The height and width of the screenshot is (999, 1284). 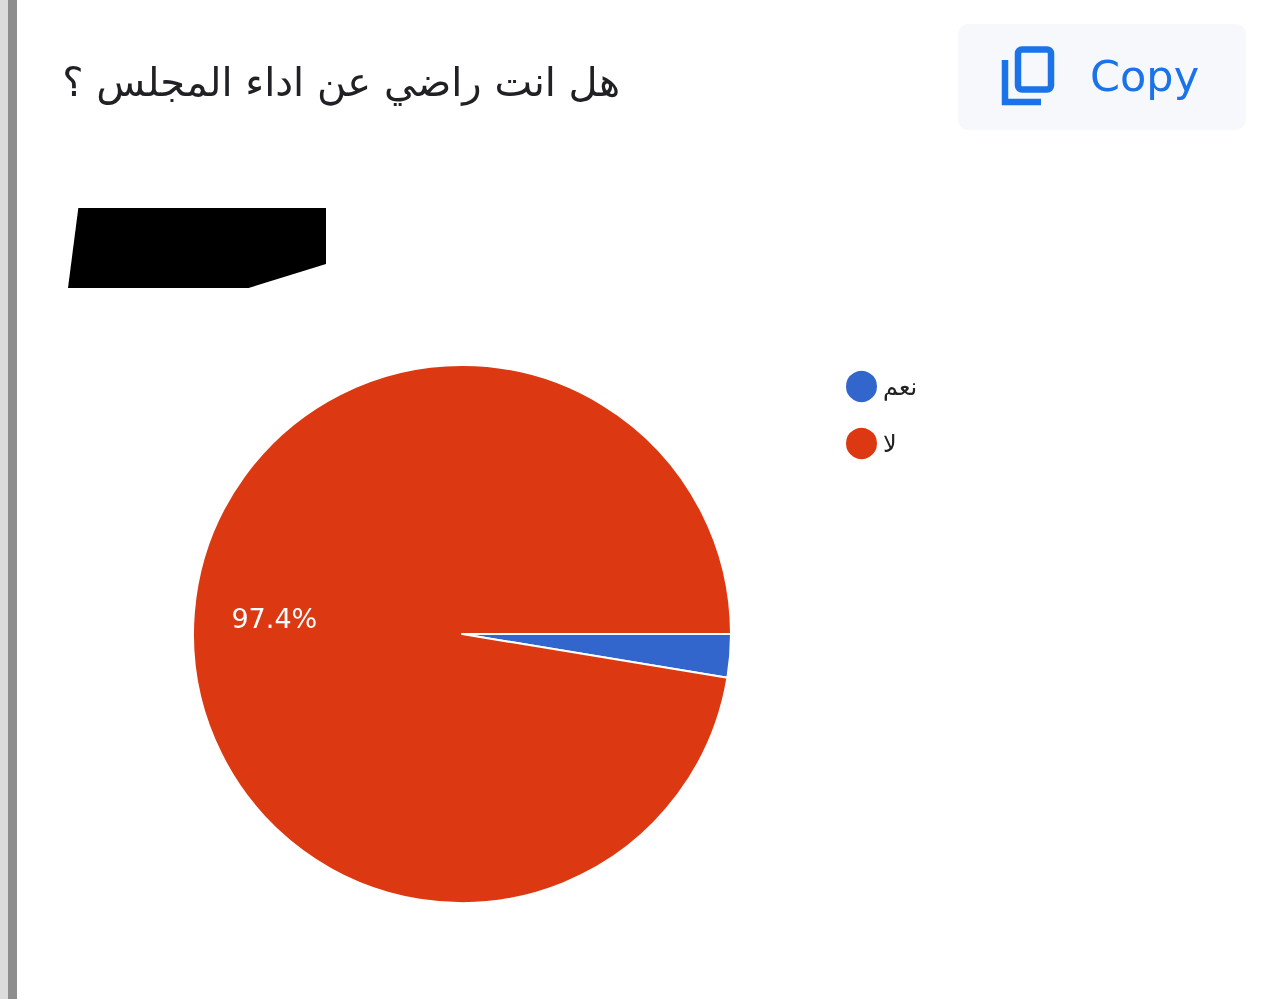 I want to click on legend-label: نعم, so click(x=900, y=386).